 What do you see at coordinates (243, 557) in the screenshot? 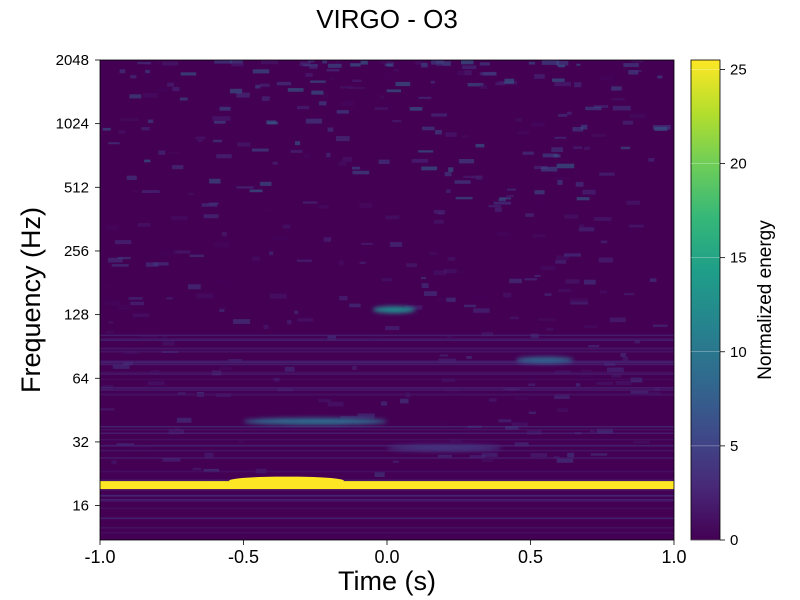
I see `x-tick-label: -0.5` at bounding box center [243, 557].